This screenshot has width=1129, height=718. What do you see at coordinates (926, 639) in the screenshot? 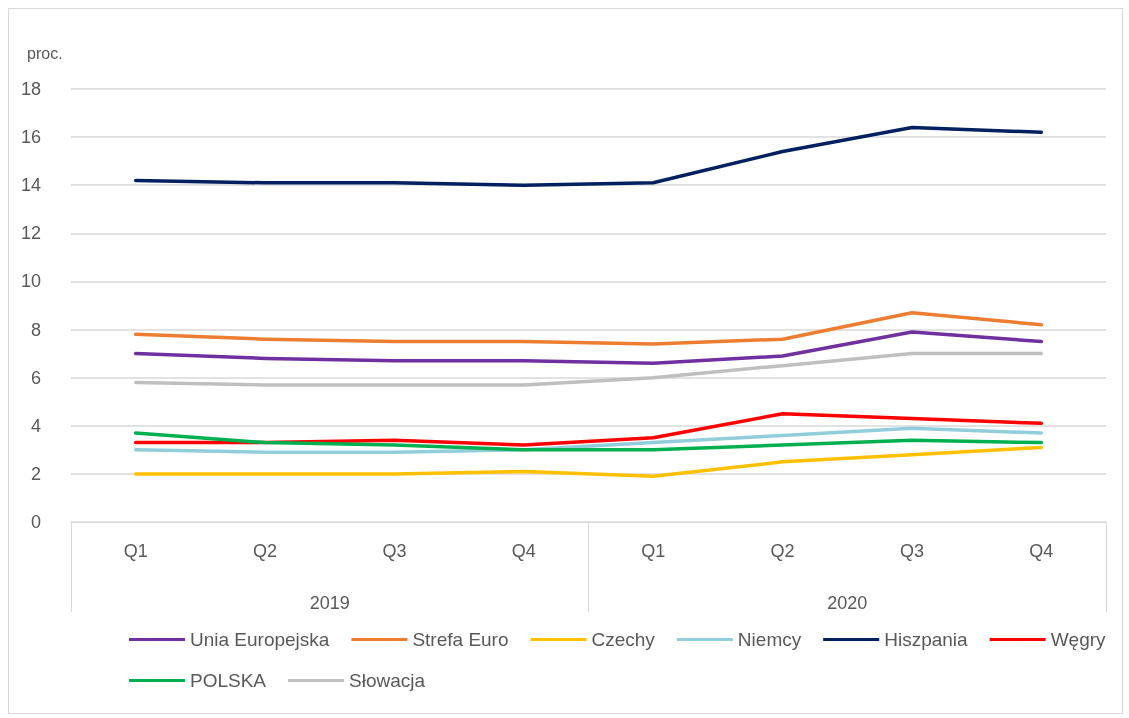
I see `legend-label: Hiszpania` at bounding box center [926, 639].